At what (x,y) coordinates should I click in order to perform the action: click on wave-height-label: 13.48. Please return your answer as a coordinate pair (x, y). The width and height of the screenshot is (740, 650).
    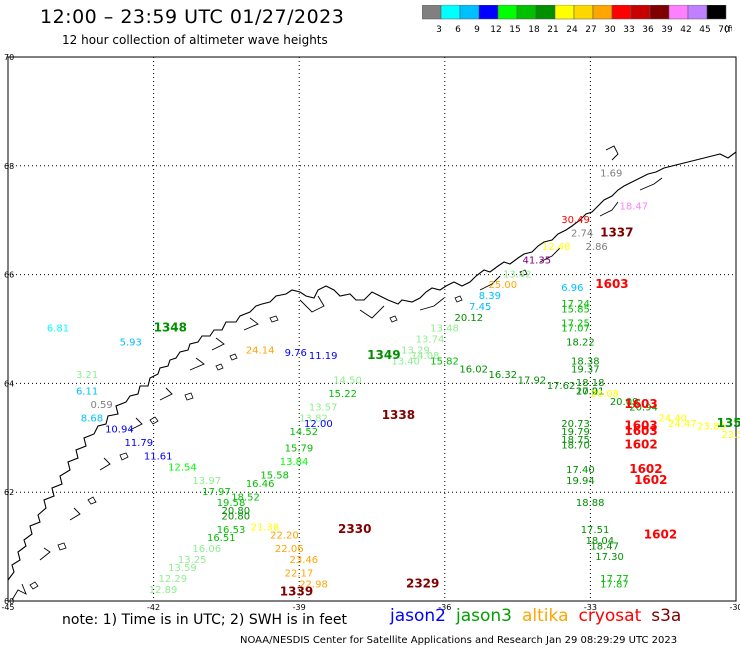
    Looking at the image, I should click on (444, 329).